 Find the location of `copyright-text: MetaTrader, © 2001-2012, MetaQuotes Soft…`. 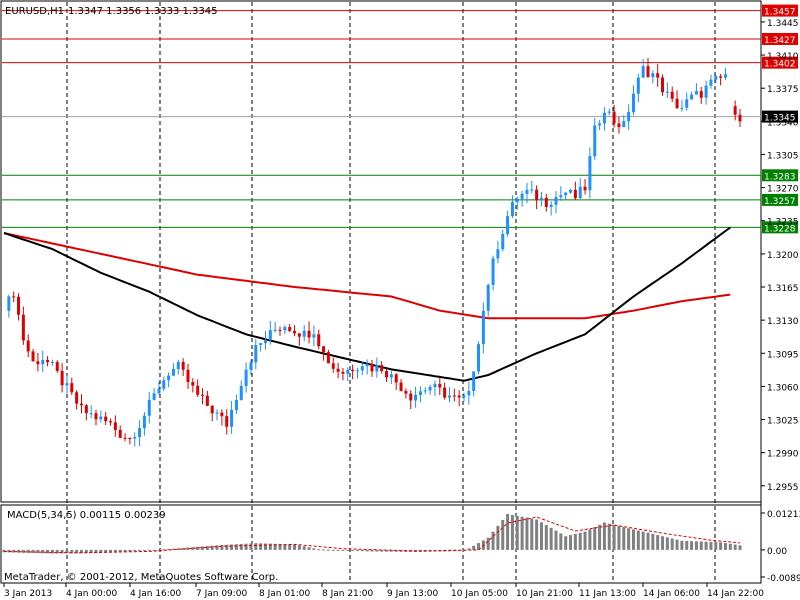

copyright-text: MetaTrader, © 2001-2012, MetaQuotes Soft… is located at coordinates (141, 577).